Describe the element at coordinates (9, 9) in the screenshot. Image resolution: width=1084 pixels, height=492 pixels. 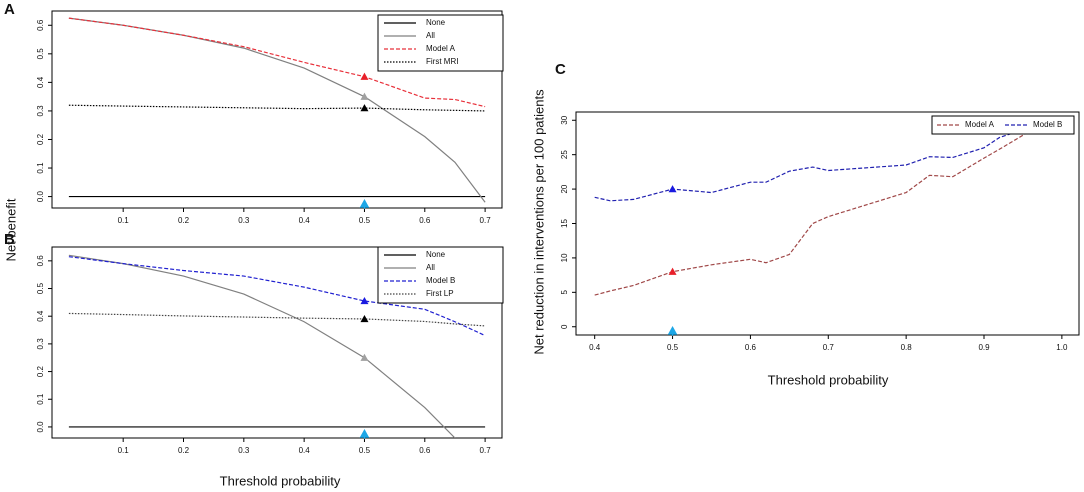
I see `panel-letter: A` at that location.